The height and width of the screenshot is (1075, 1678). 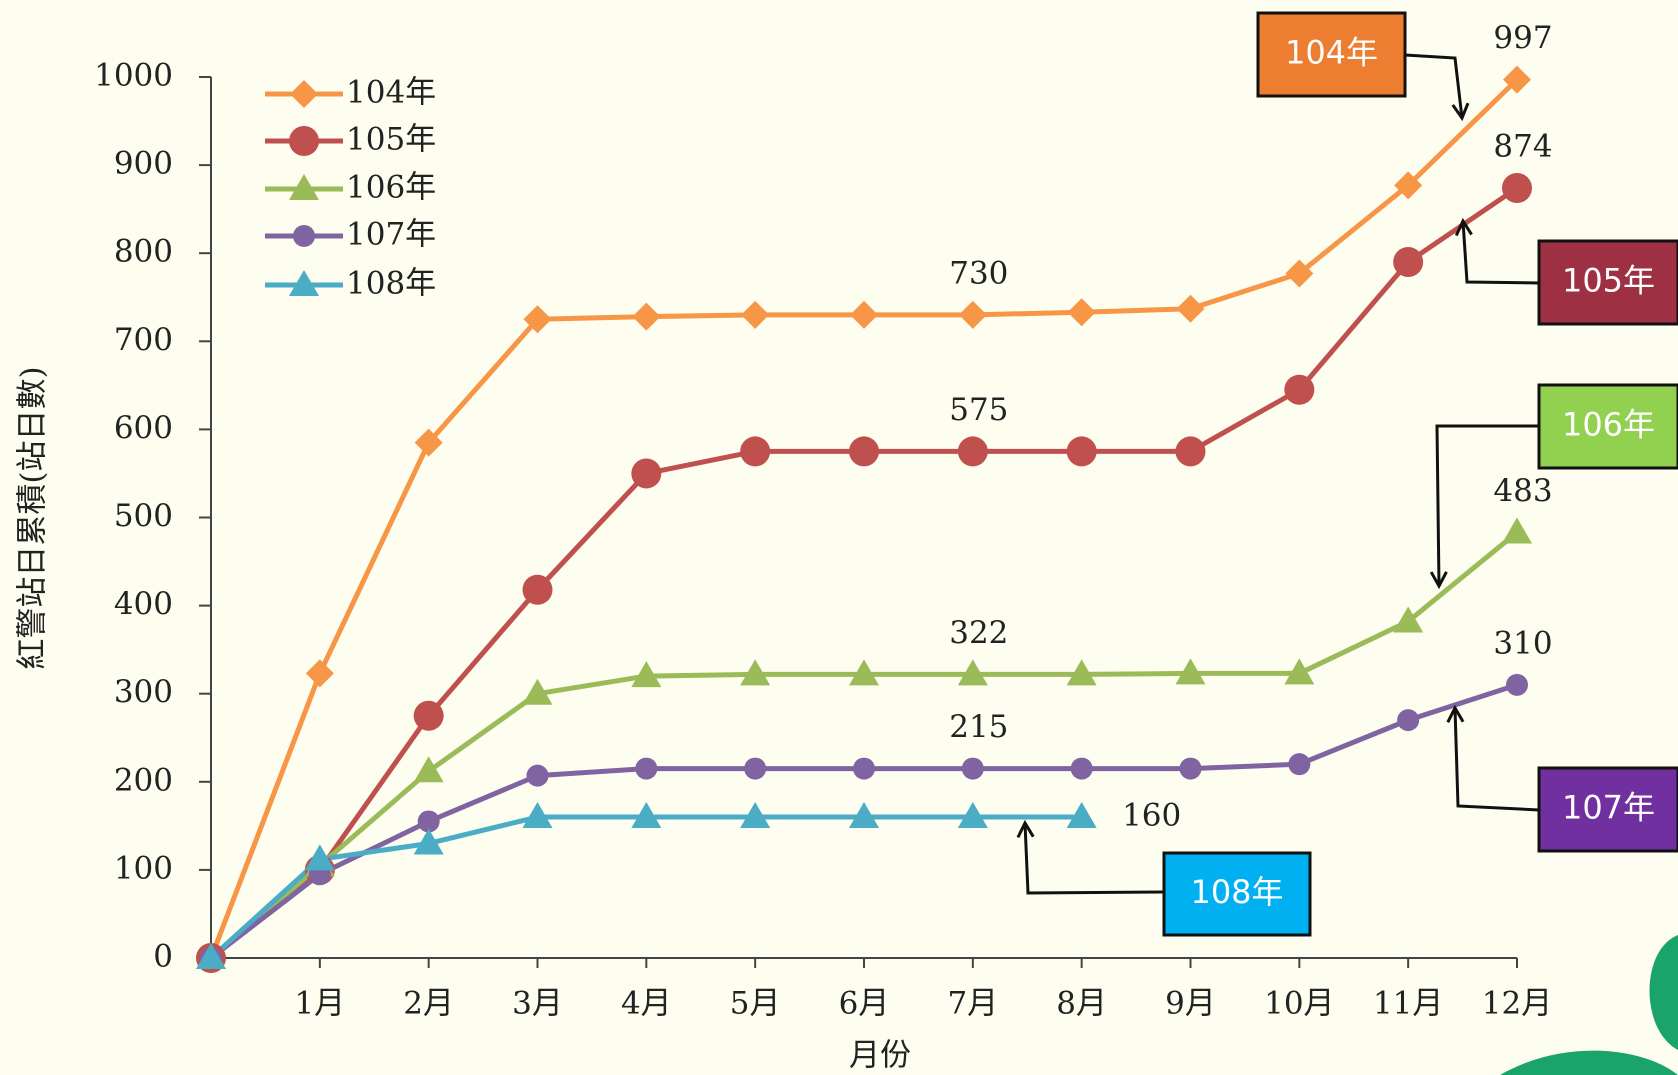 I want to click on data-label: 997, so click(x=1522, y=38).